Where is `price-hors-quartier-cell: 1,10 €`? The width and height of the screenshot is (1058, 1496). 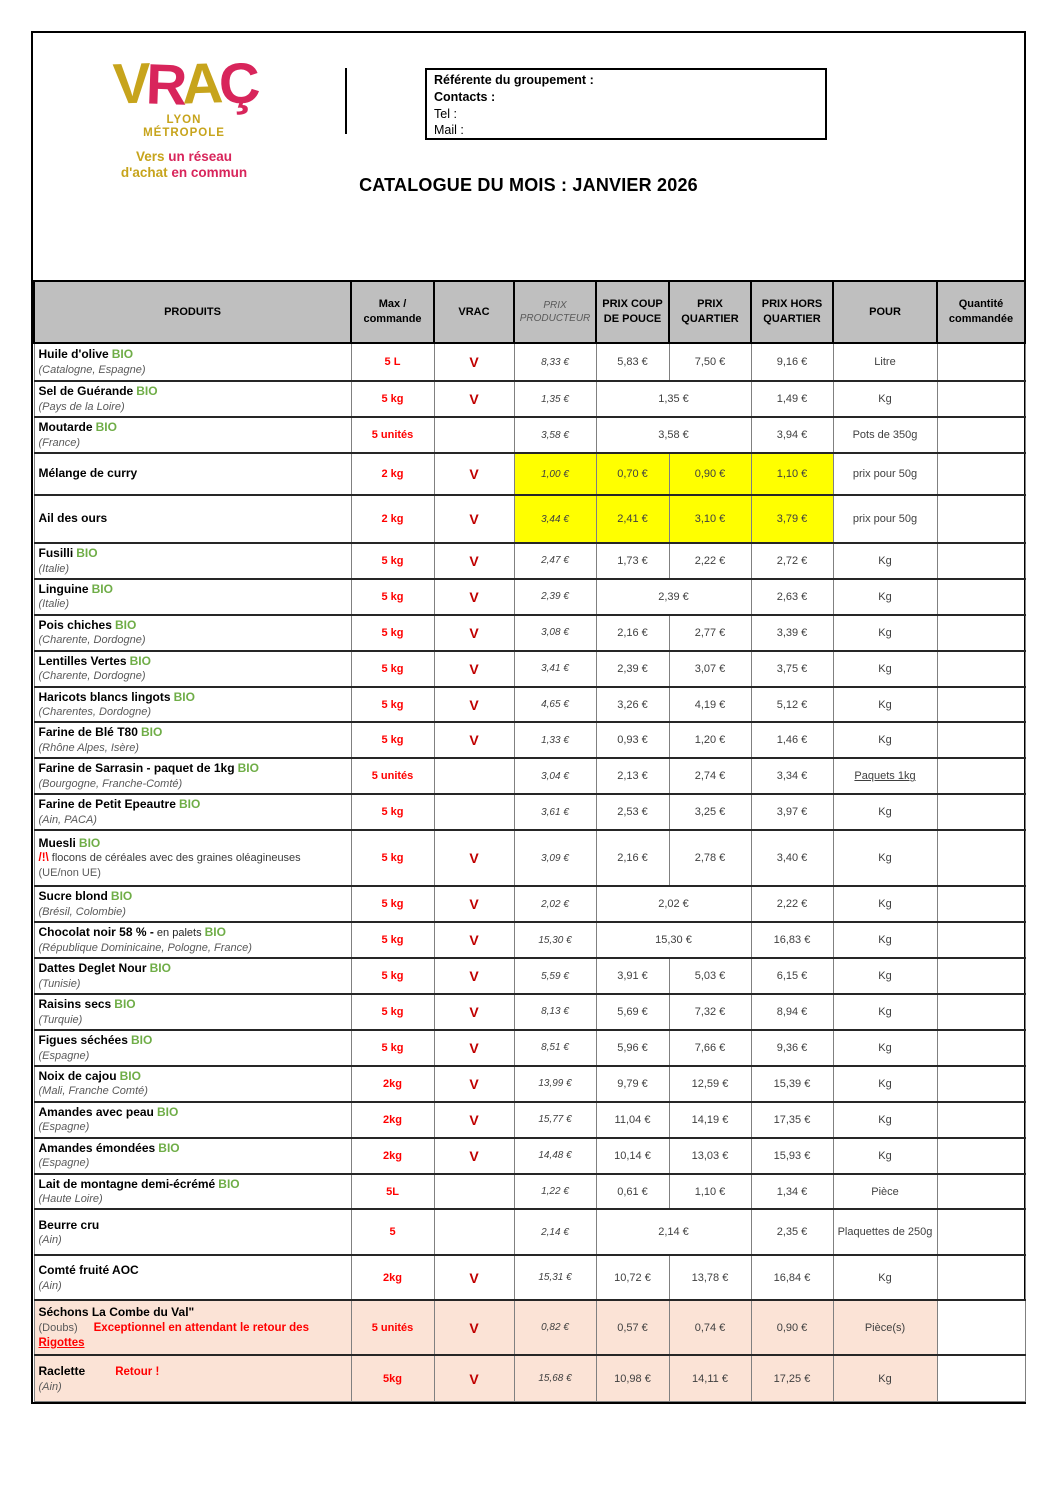 price-hors-quartier-cell: 1,10 € is located at coordinates (792, 474).